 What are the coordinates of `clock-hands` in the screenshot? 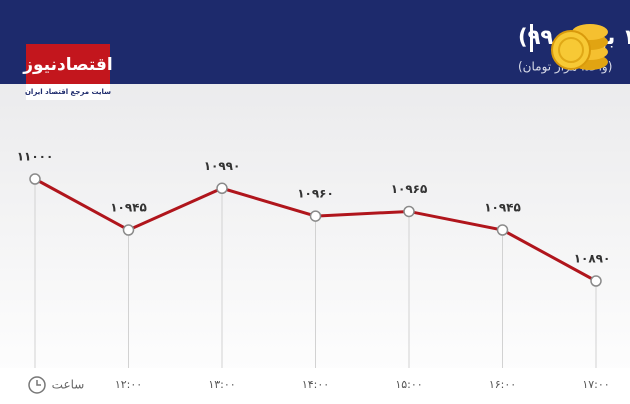 It's located at (38, 383).